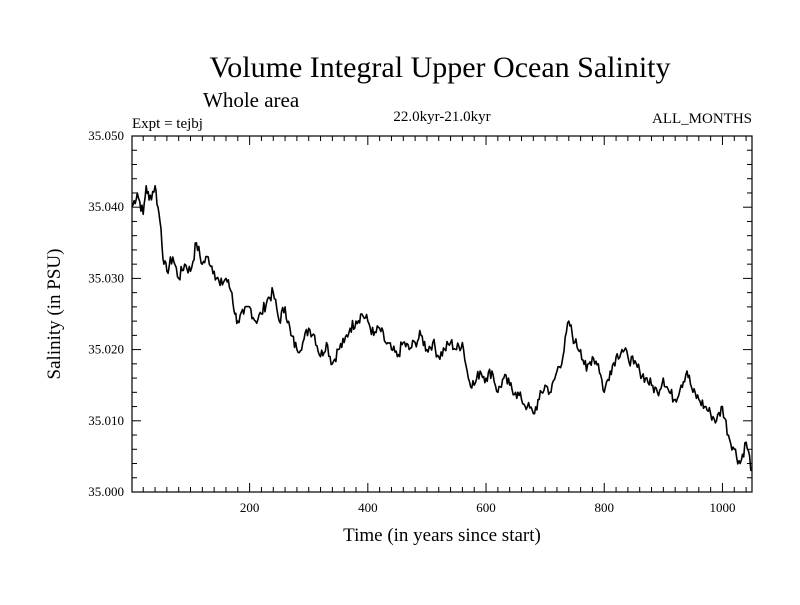 The image size is (800, 605). I want to click on x-tick-label: 400, so click(368, 507).